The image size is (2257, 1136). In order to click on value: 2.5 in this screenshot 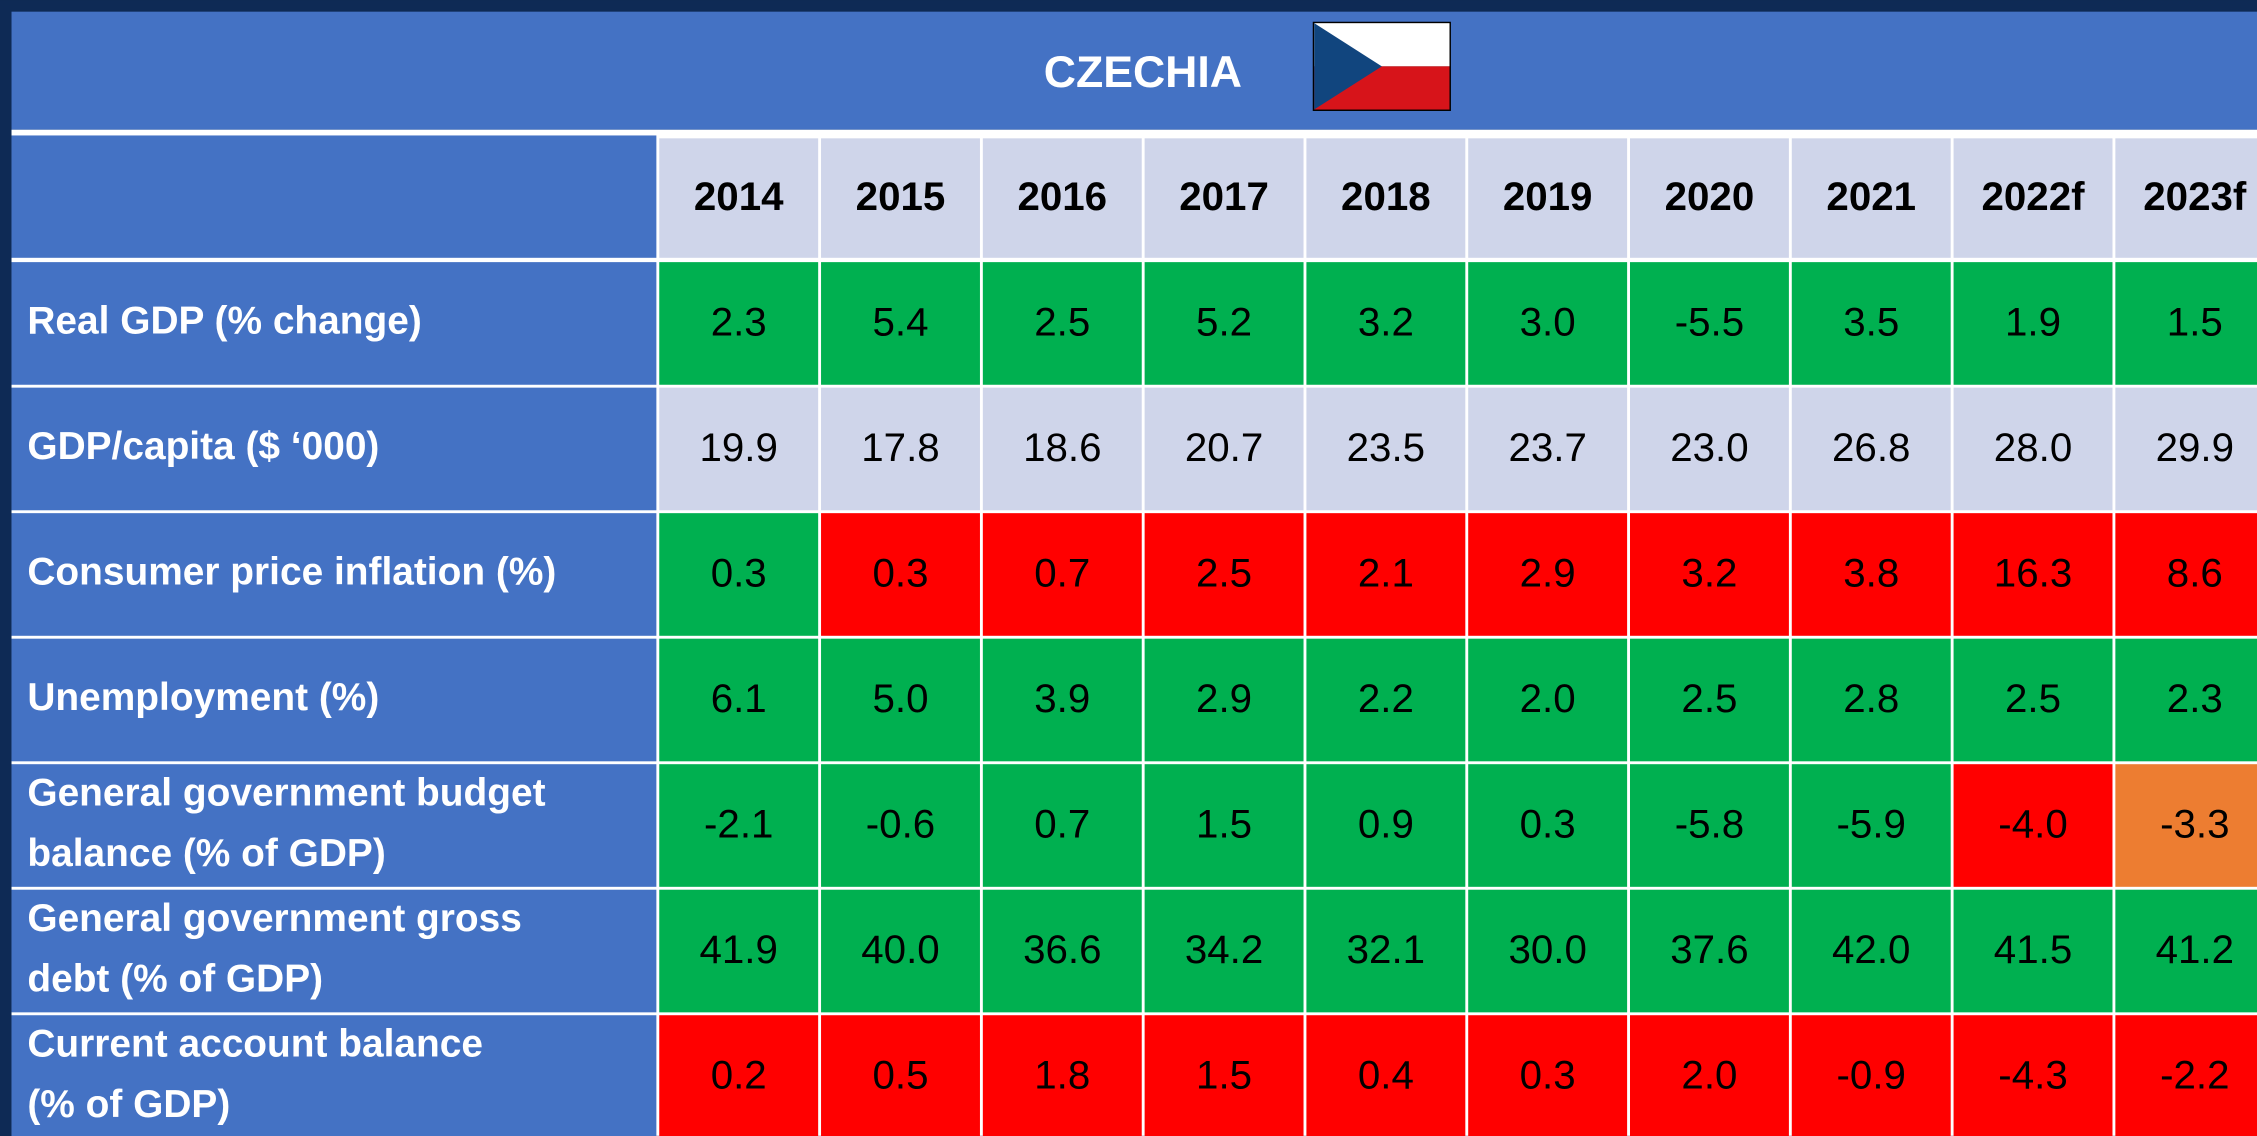, I will do `click(2033, 698)`.